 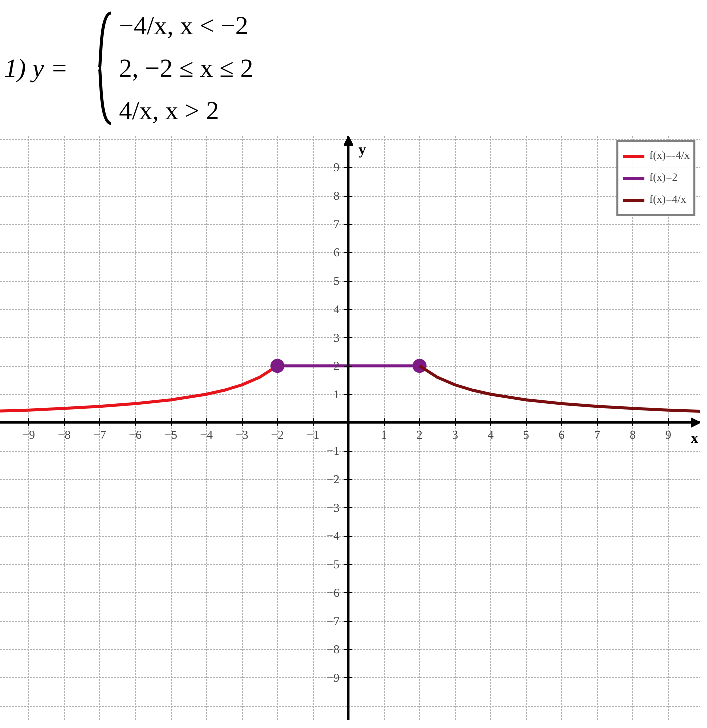 I want to click on y-tick-label: −1, so click(x=333, y=451).